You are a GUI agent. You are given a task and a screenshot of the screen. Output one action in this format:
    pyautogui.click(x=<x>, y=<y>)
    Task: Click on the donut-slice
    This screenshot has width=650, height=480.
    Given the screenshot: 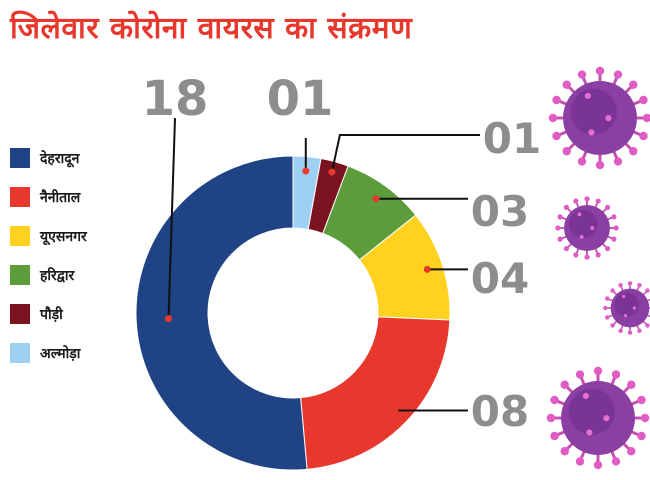 What is the action you would take?
    pyautogui.click(x=375, y=393)
    